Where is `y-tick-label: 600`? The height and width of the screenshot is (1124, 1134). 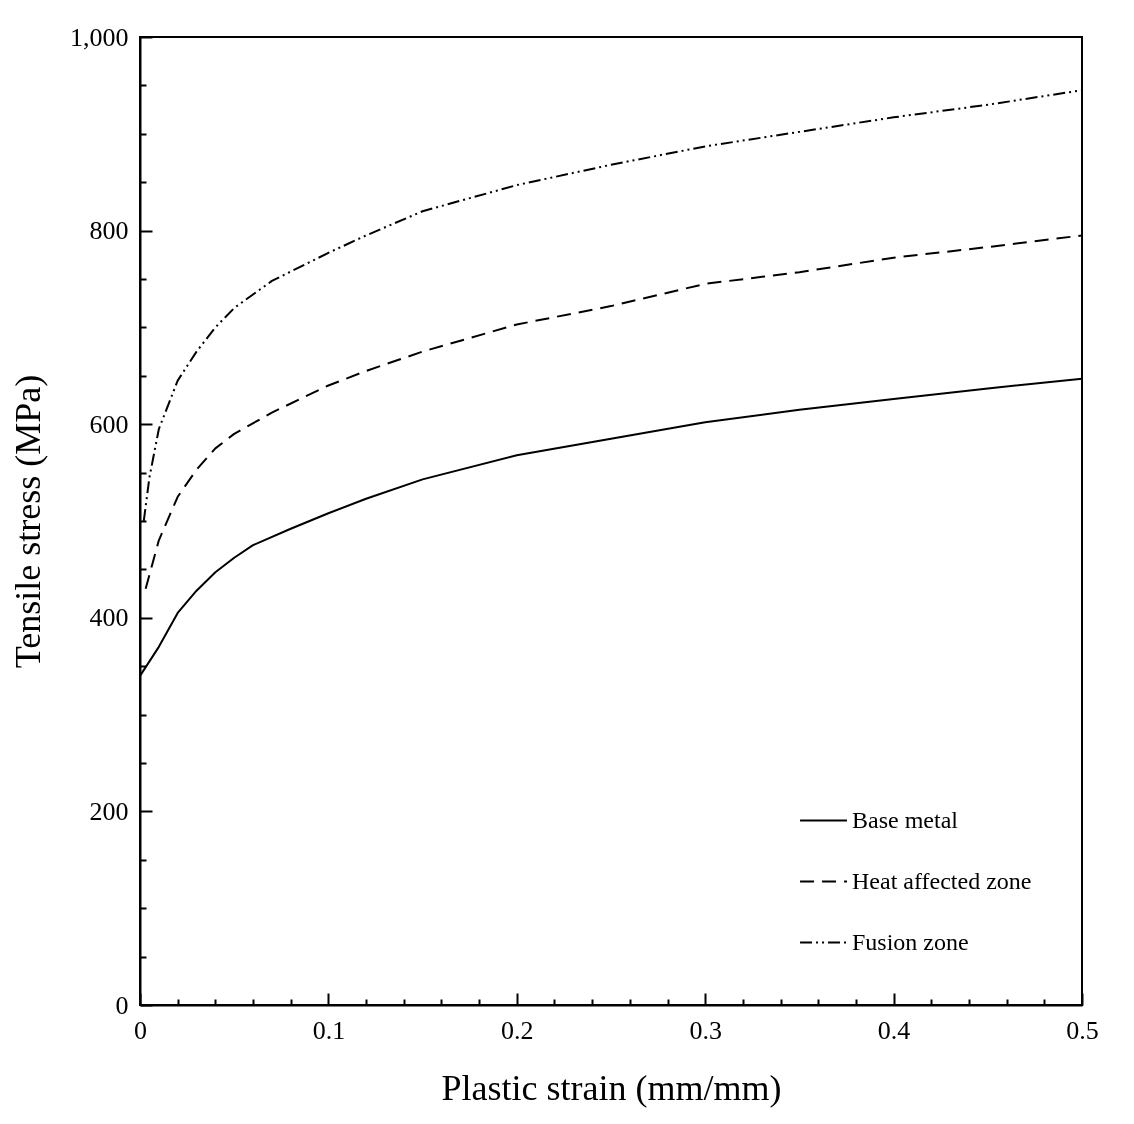 y-tick-label: 600 is located at coordinates (109, 424).